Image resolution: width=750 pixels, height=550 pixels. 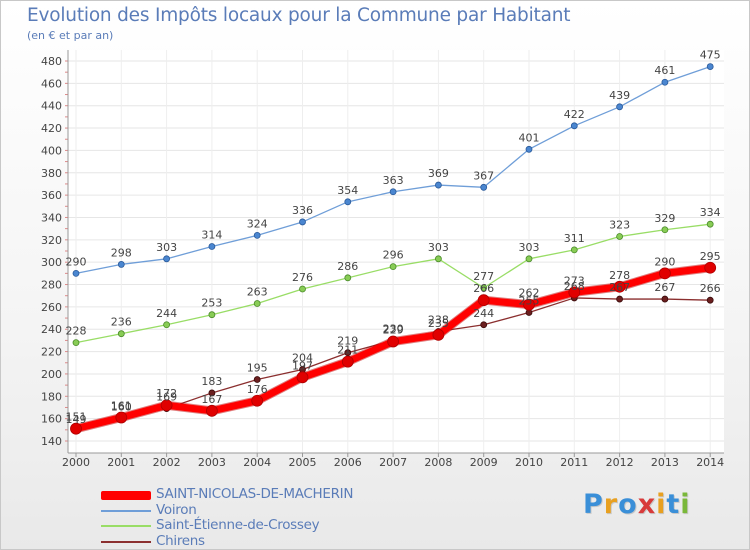 What do you see at coordinates (529, 137) in the screenshot?
I see `data-label-voiron: 401` at bounding box center [529, 137].